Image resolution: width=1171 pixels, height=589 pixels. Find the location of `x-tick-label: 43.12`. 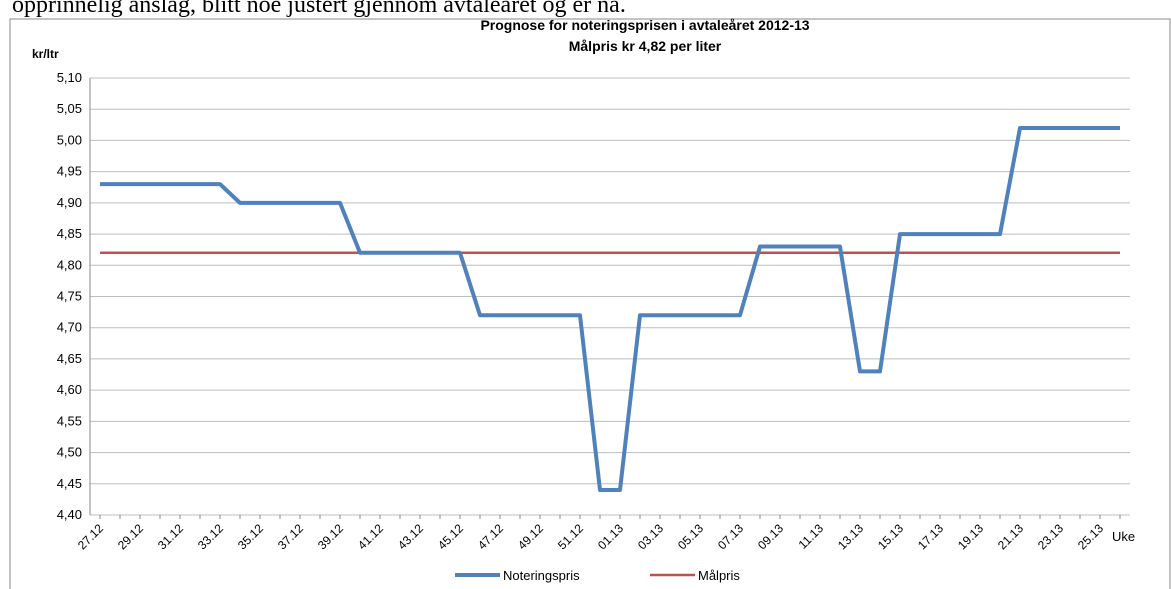

x-tick-label: 43.12 is located at coordinates (410, 536).